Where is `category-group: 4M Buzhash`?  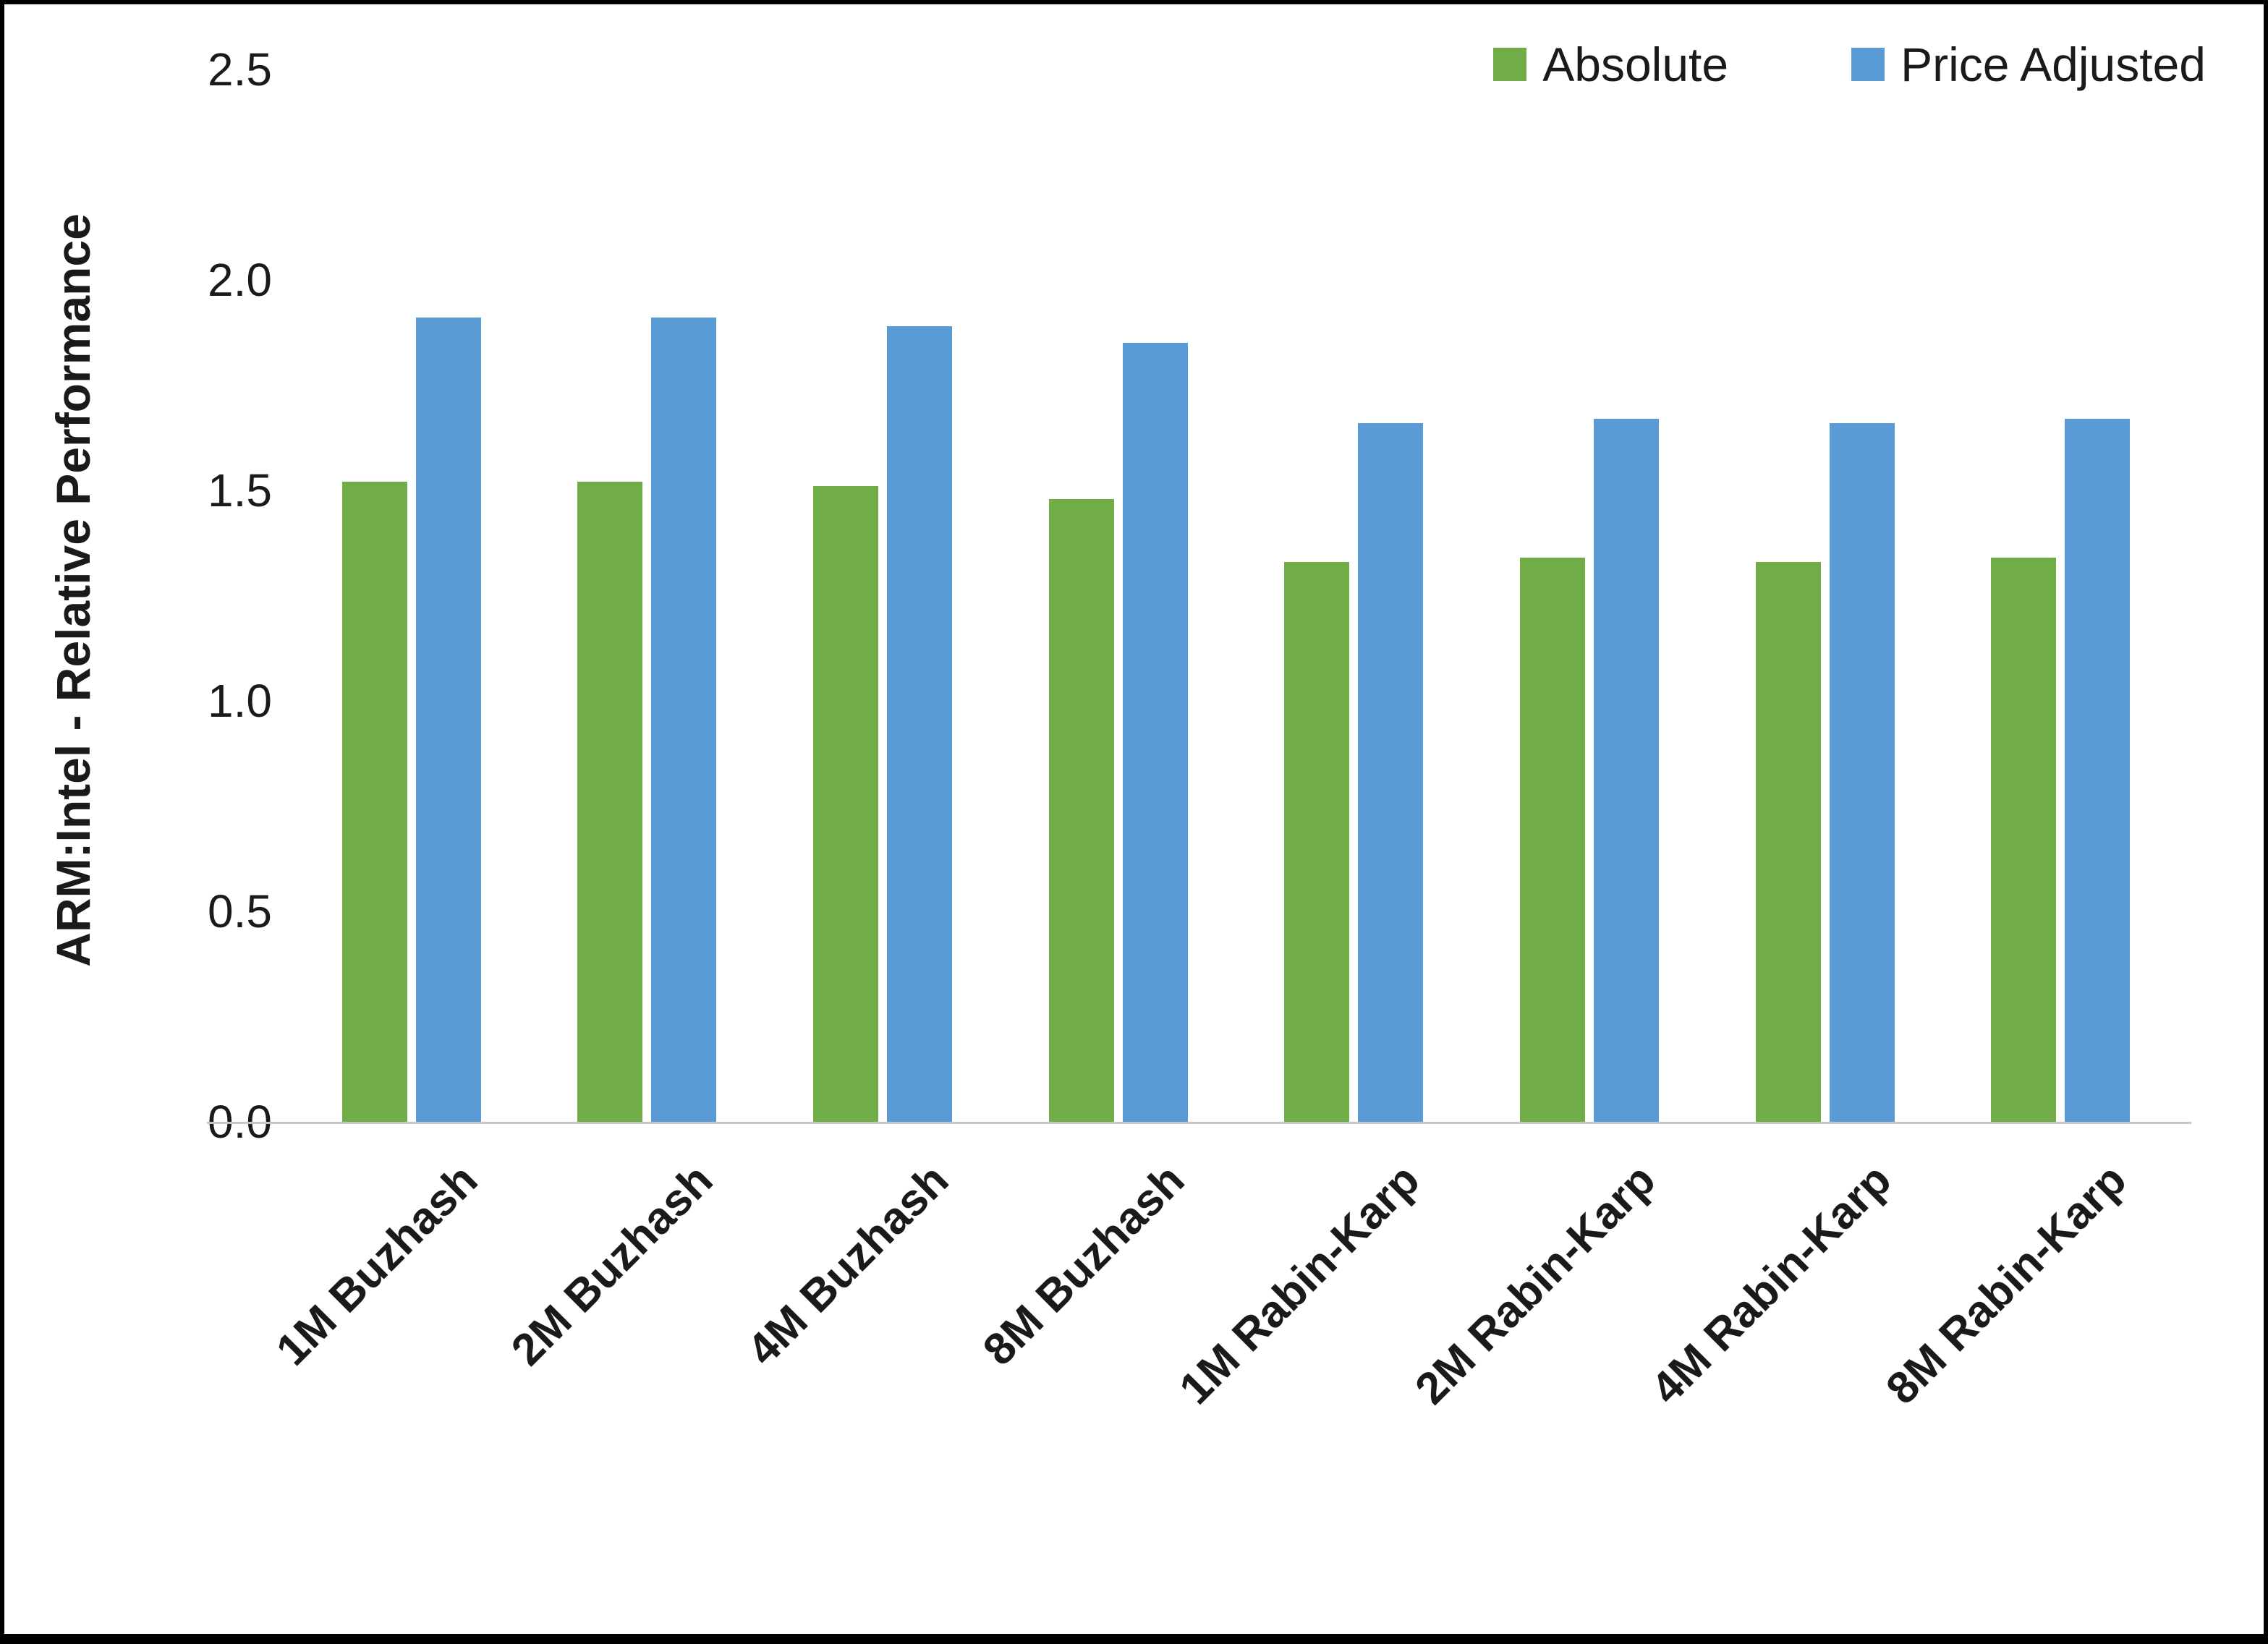
category-group: 4M Buzhash is located at coordinates (869, 722).